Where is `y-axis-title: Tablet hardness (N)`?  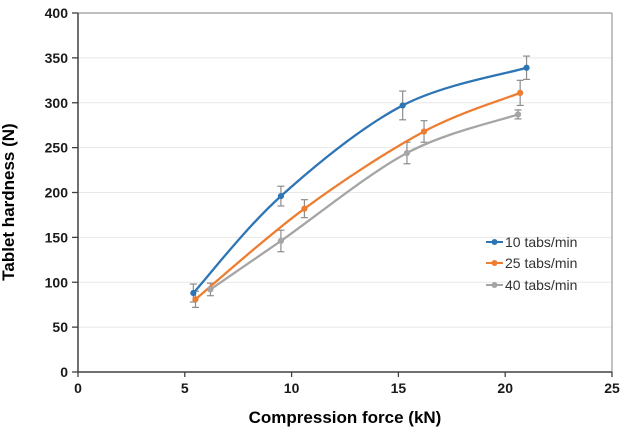
y-axis-title: Tablet hardness (N) is located at coordinates (9, 202).